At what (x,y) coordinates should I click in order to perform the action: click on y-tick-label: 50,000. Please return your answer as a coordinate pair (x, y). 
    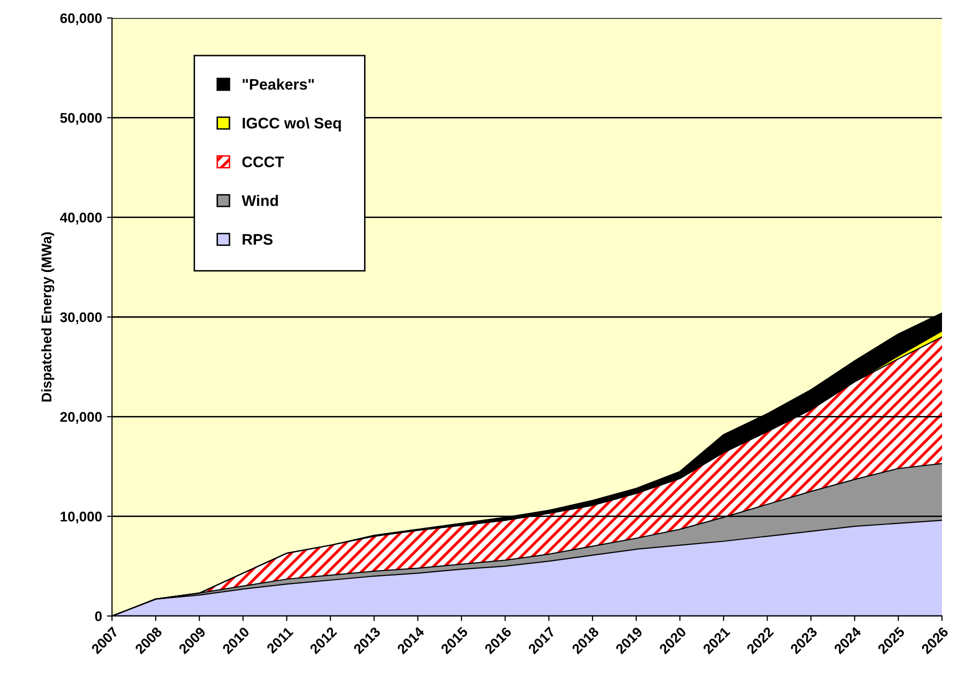
    Looking at the image, I should click on (81, 119).